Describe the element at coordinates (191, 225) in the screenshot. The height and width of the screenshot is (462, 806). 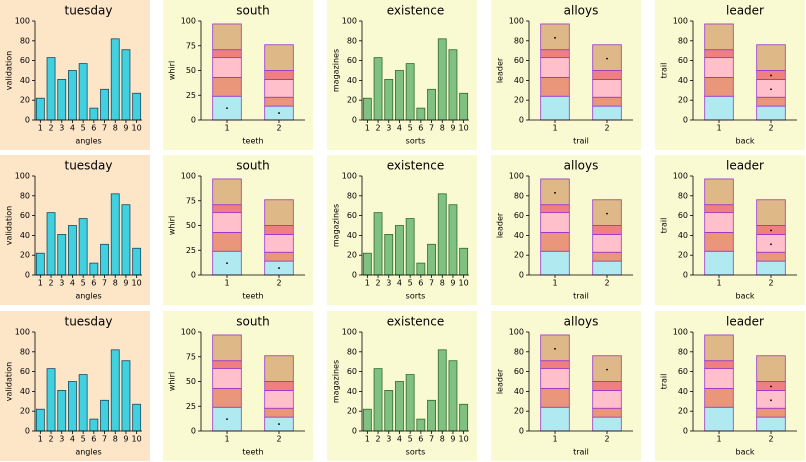
I see `y-tick-label: 50` at that location.